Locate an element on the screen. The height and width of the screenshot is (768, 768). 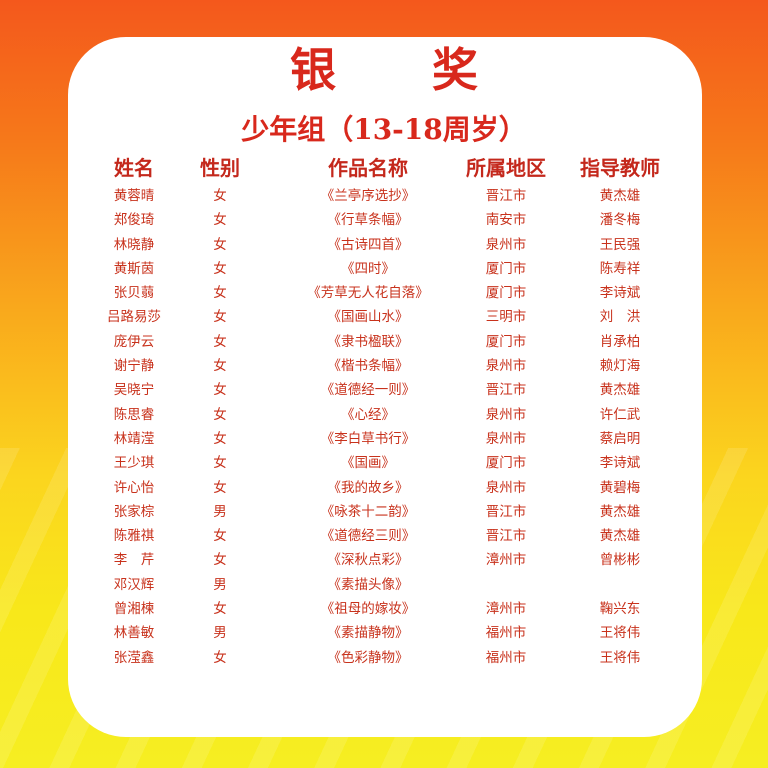
cell-work: 《国画》 is located at coordinates (368, 463).